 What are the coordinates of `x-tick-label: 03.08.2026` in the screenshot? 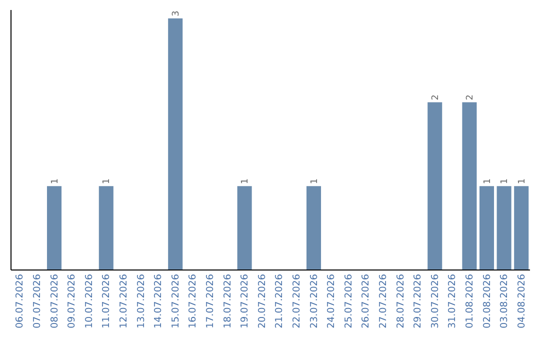 It's located at (504, 301).